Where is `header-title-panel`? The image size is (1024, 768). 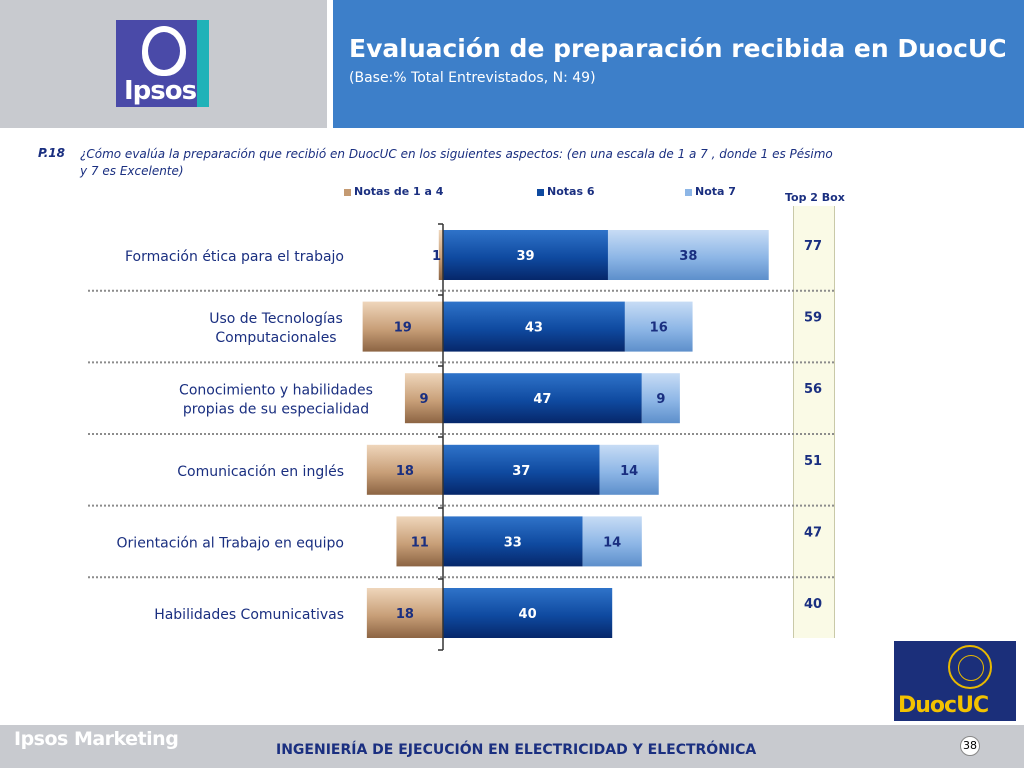
header-title-panel is located at coordinates (678, 64).